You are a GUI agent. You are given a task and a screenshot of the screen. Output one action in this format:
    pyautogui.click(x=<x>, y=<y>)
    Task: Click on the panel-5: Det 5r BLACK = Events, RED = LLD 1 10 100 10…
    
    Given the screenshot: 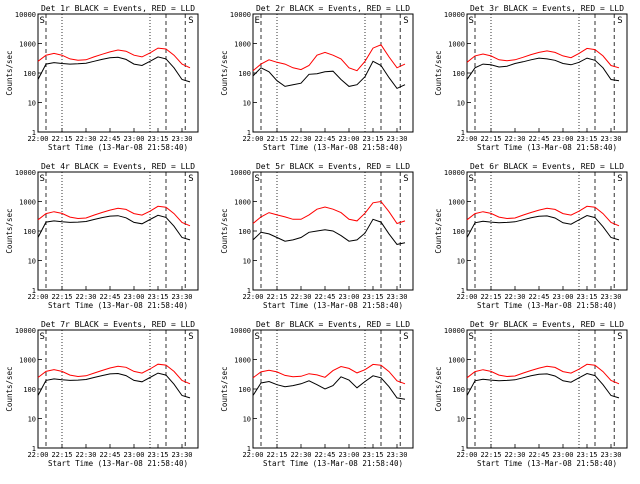 What is the action you would take?
    pyautogui.click(x=317, y=236)
    